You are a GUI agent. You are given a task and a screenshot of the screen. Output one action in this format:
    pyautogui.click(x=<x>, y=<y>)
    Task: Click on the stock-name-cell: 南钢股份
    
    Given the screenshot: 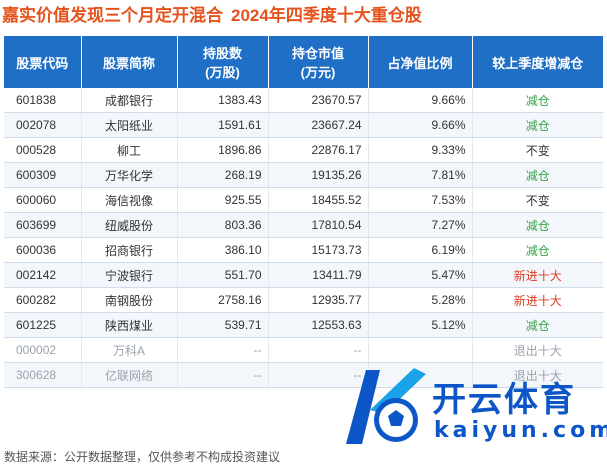 What is the action you would take?
    pyautogui.click(x=129, y=300)
    